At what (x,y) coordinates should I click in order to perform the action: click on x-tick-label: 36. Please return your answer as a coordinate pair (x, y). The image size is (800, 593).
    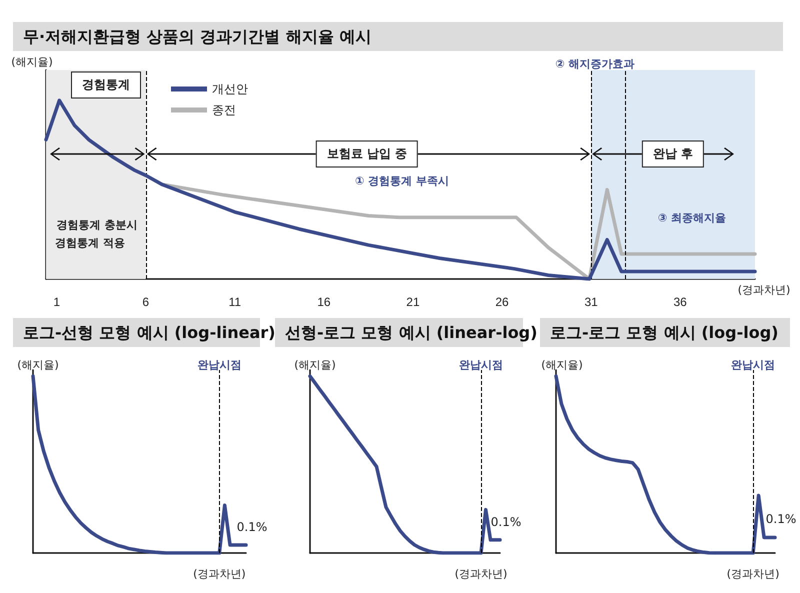
    Looking at the image, I should click on (681, 302).